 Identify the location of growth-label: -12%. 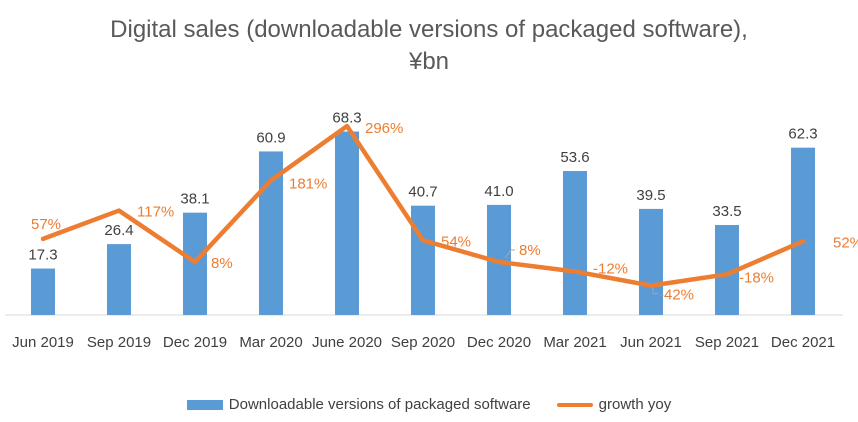
(610, 268).